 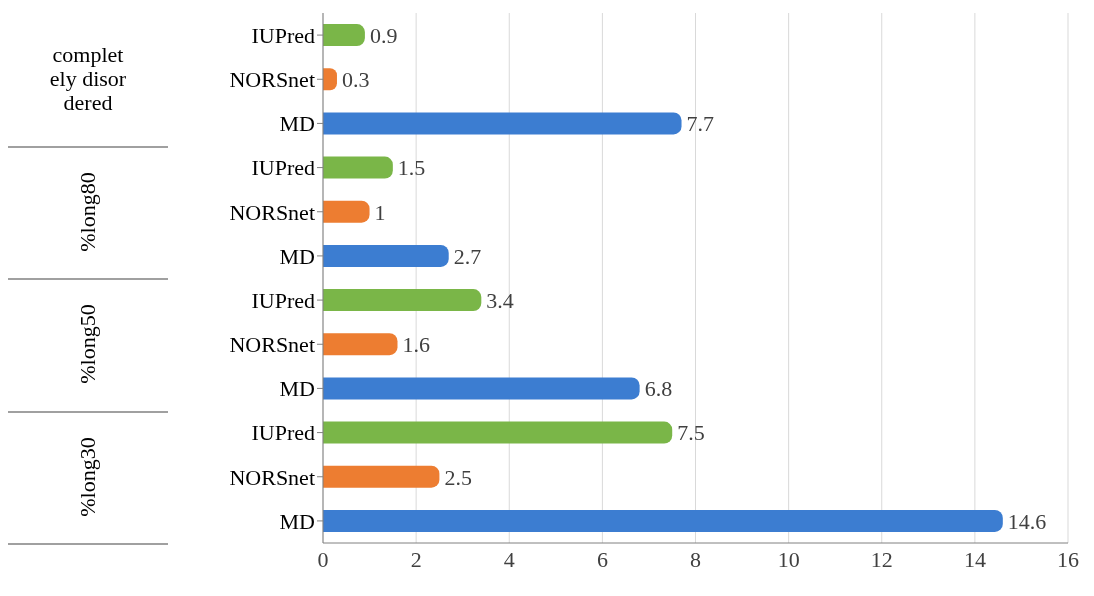 I want to click on data-label: 0.9, so click(x=383, y=35).